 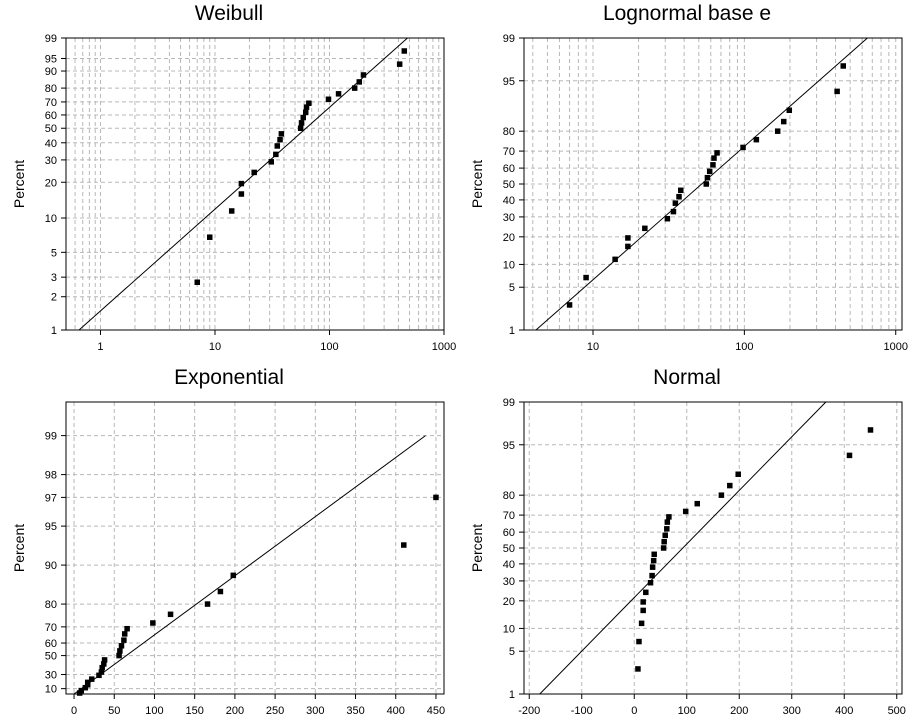 I want to click on y-tick-label: 50, so click(x=51, y=129).